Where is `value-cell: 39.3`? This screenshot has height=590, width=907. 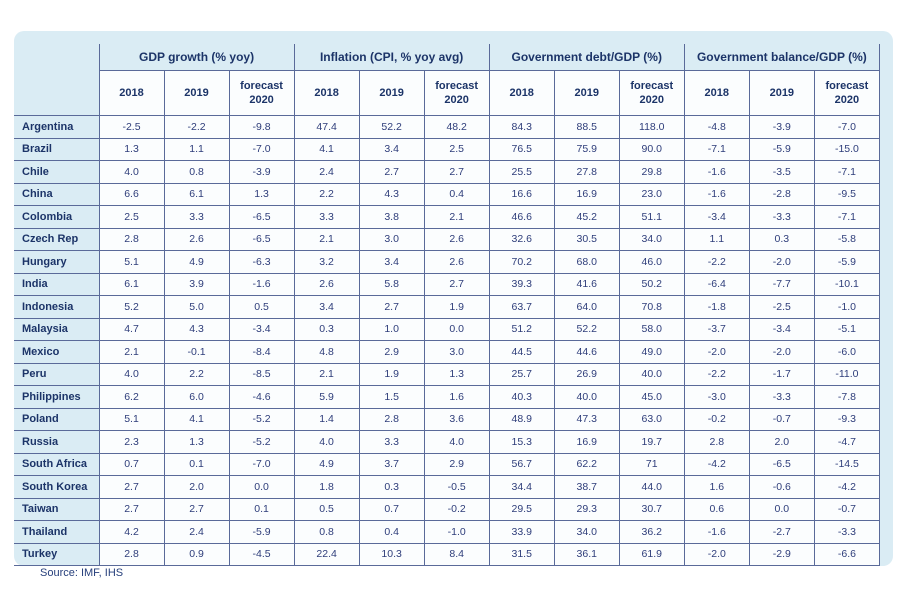 value-cell: 39.3 is located at coordinates (521, 284).